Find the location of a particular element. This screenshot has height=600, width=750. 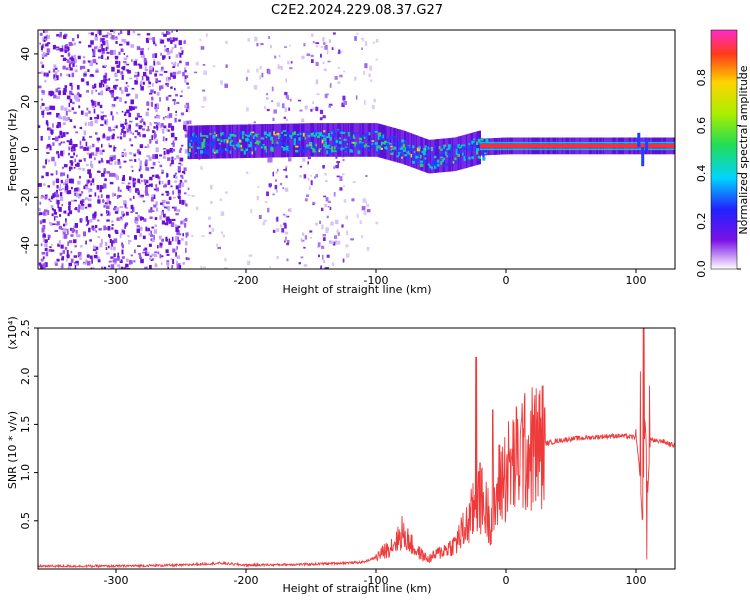

x-tick-label: 0 is located at coordinates (506, 580).